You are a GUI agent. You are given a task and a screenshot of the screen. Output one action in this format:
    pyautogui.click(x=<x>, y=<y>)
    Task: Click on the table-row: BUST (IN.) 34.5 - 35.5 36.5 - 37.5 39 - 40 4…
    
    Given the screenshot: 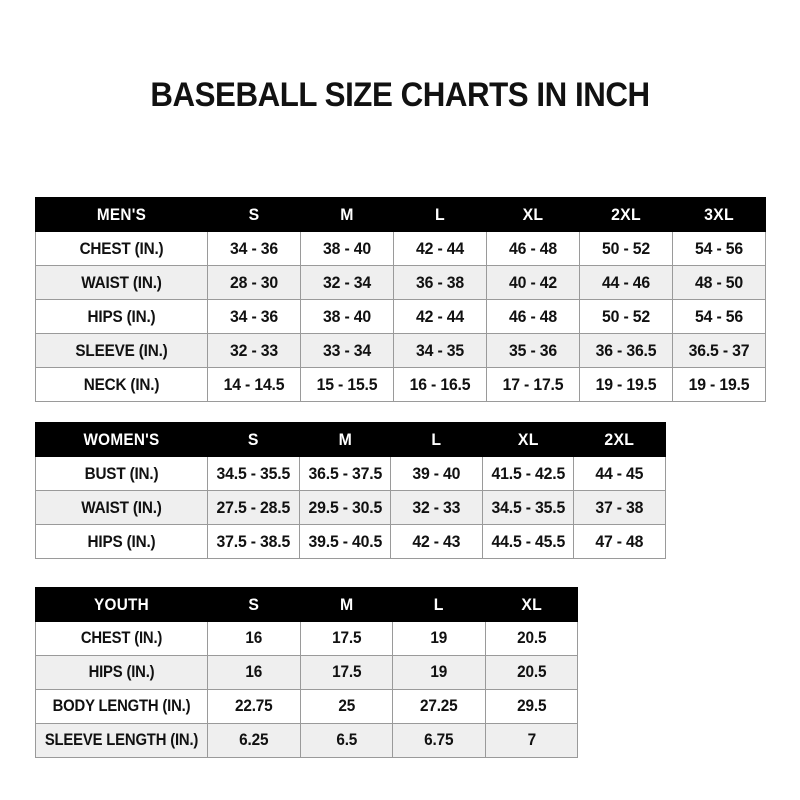 What is the action you would take?
    pyautogui.click(x=350, y=473)
    